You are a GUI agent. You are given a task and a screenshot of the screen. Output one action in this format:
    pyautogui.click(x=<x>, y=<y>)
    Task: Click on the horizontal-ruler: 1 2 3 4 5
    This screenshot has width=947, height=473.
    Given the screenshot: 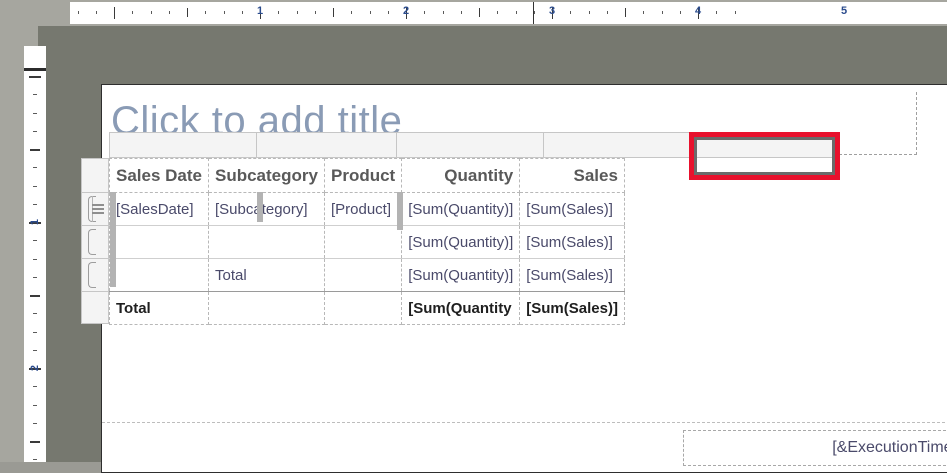 What is the action you would take?
    pyautogui.click(x=508, y=13)
    